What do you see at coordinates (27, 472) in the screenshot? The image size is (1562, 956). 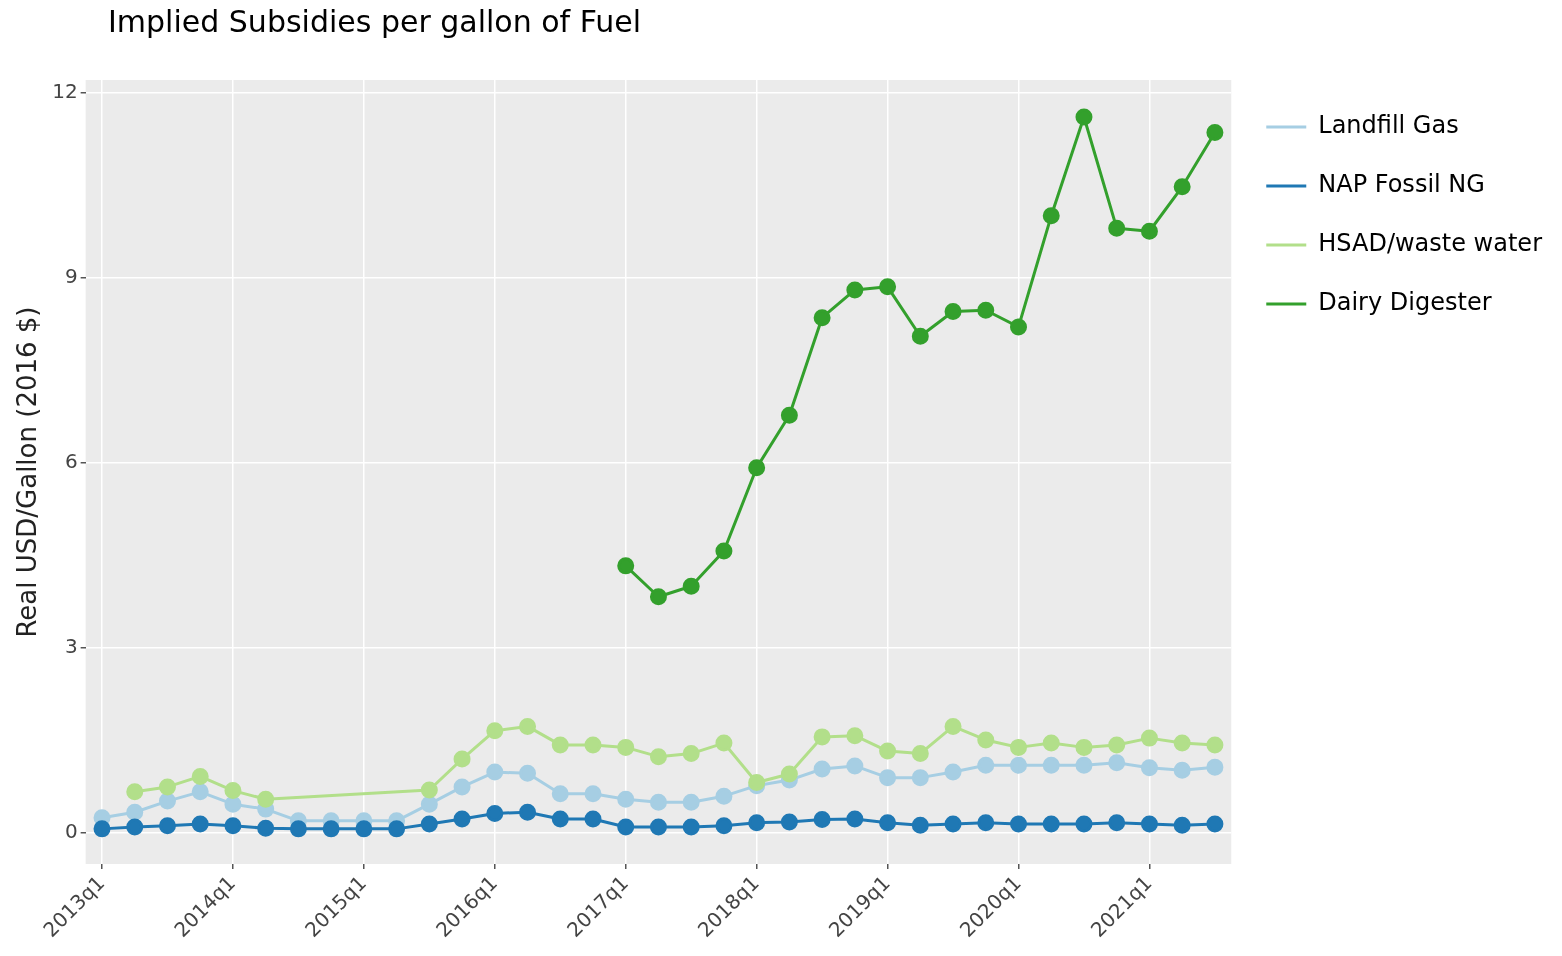 I see `y-axis-title: Real USD/Gallon (2016 $)` at bounding box center [27, 472].